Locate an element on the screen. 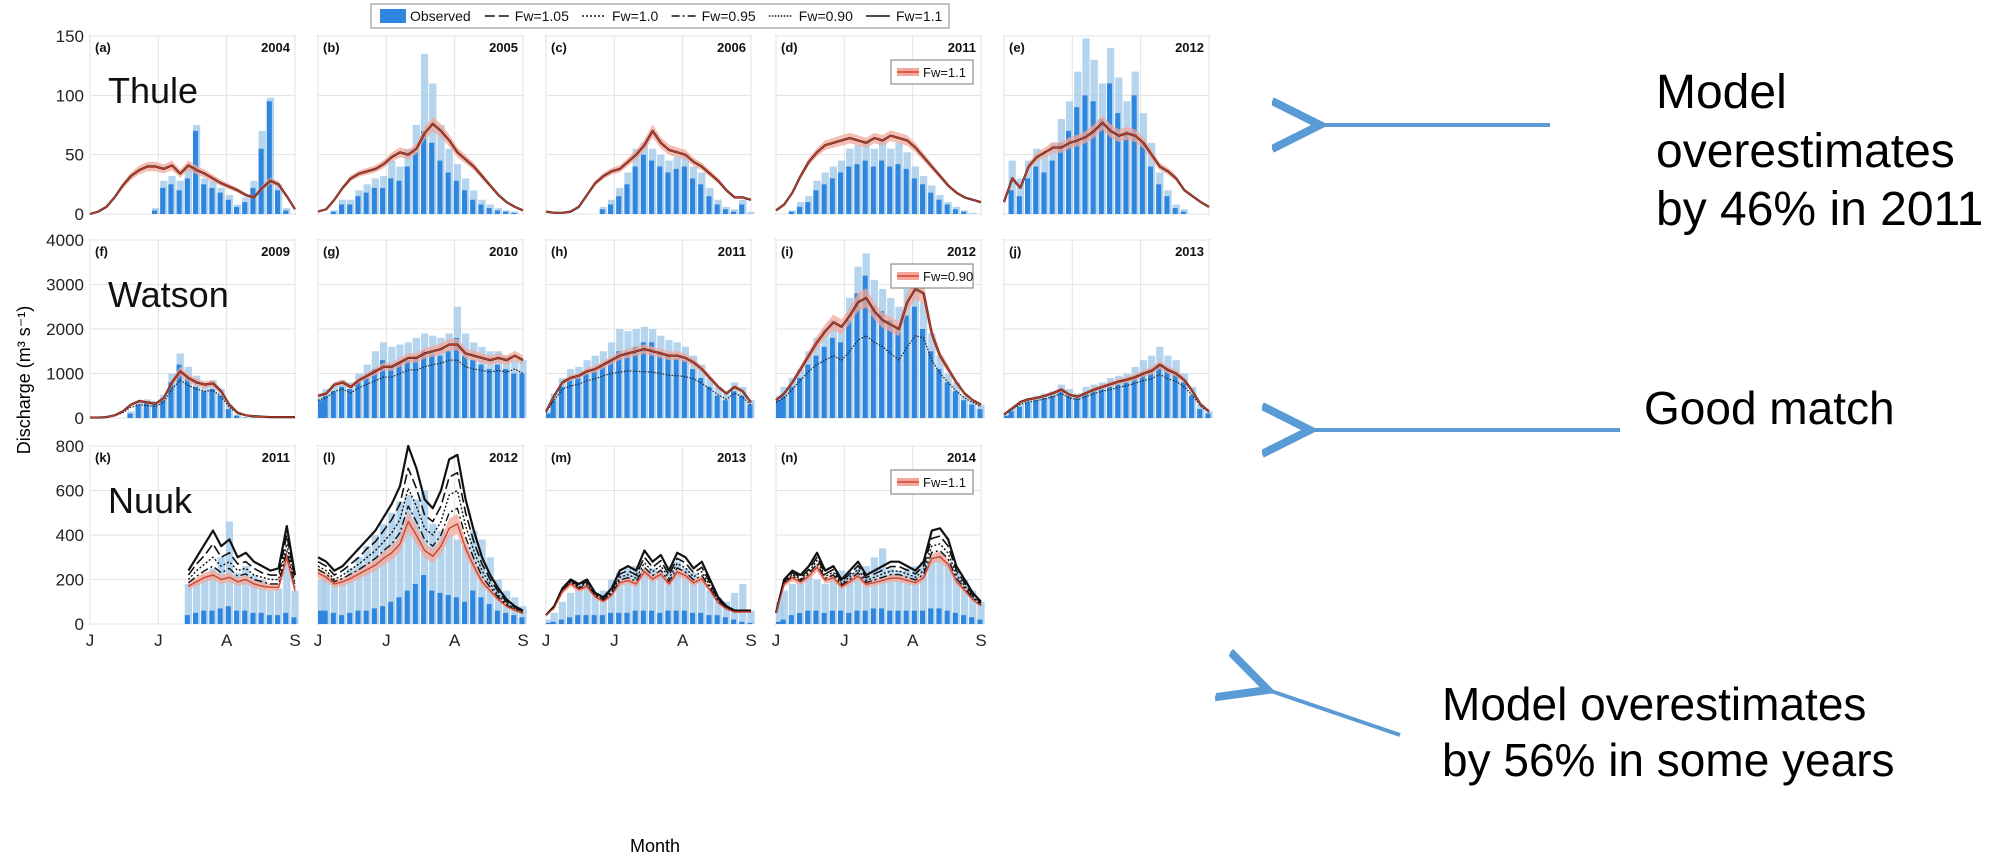  series-line-Fw-0.95 is located at coordinates (241, 568).